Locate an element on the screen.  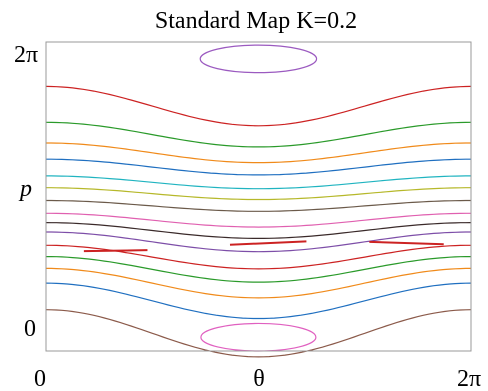
y-axis-label: p is located at coordinates (25, 189).